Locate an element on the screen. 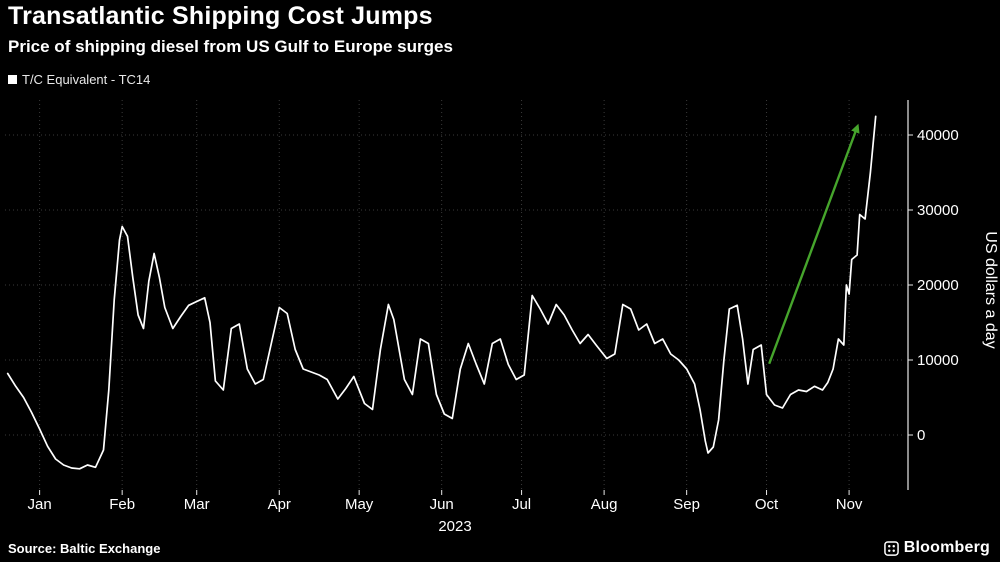  svg-text: Apr is located at coordinates (279, 504).